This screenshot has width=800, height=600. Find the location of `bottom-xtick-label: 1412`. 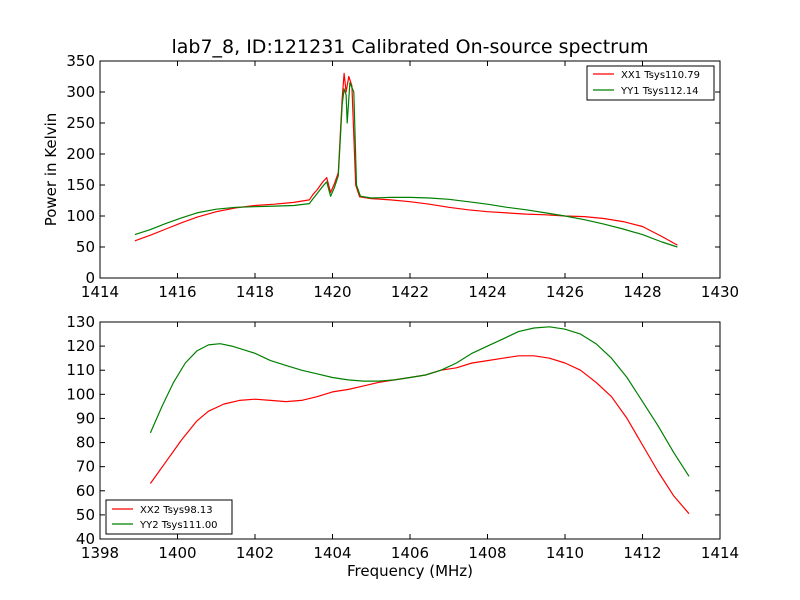

bottom-xtick-label: 1412 is located at coordinates (642, 553).